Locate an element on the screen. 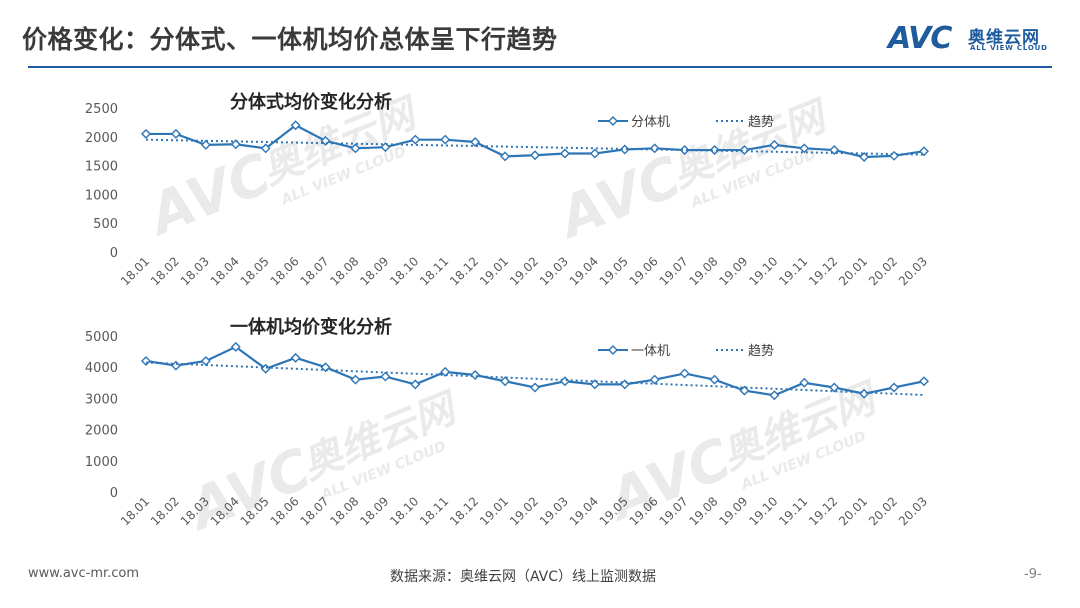 This screenshot has height=608, width=1080. avc-logo: AVC 奥维云网 ALL VIEW CLOUD is located at coordinates (973, 40).